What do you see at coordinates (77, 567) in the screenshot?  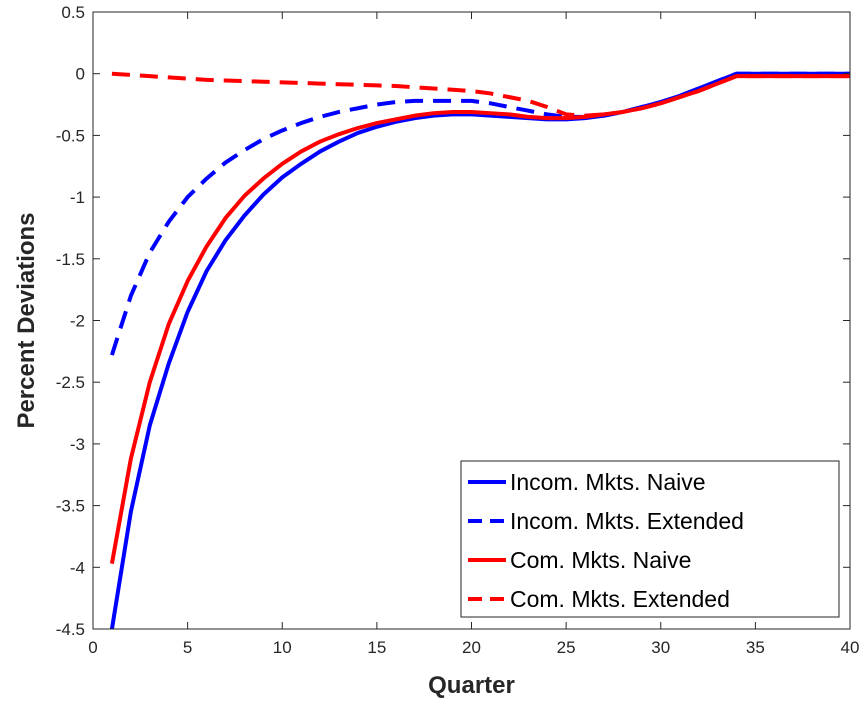 I see `y-tick-label: -4` at bounding box center [77, 567].